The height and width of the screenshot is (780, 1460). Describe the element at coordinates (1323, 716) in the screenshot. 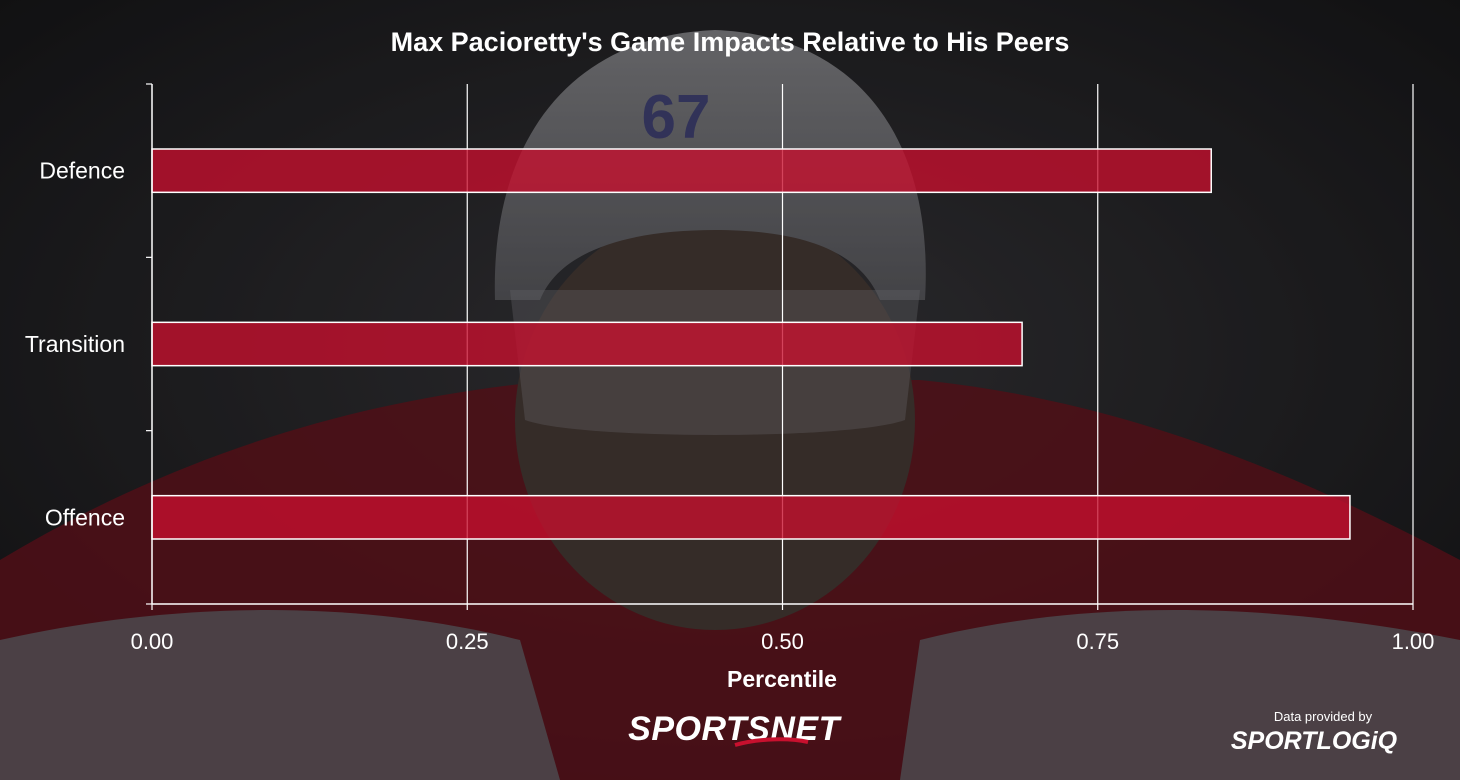

I see `credit-line: Data provided by` at that location.